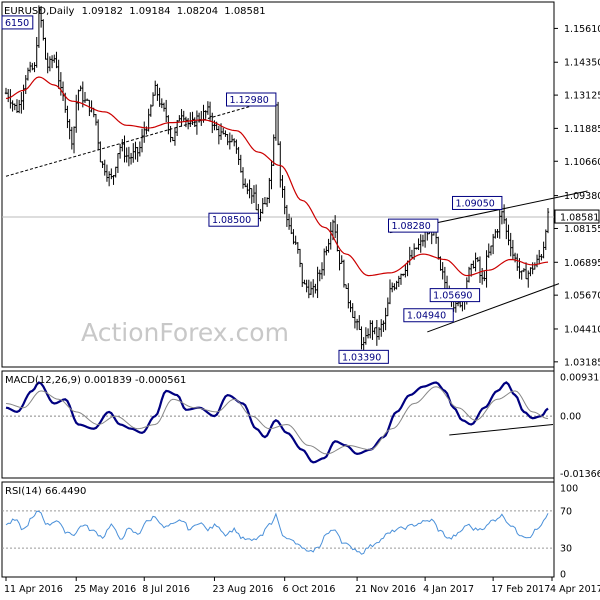 The width and height of the screenshot is (600, 600). I want to click on price-y-tick-label: 1.03185, so click(582, 362).